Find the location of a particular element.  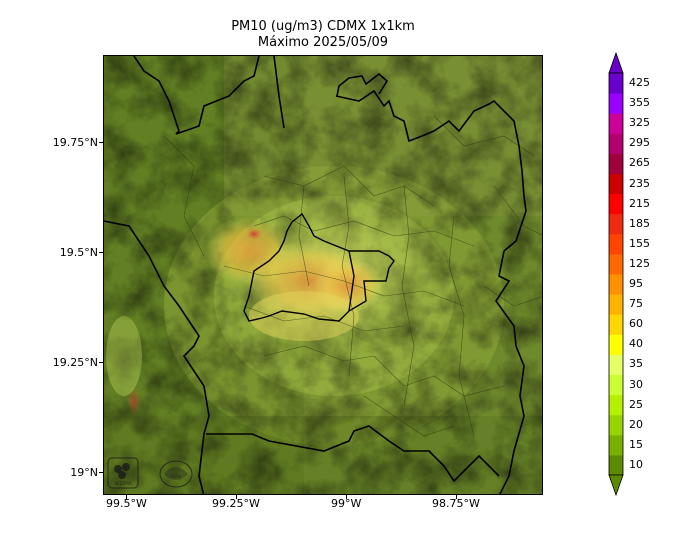

lon-label: 98.75°W is located at coordinates (456, 503).